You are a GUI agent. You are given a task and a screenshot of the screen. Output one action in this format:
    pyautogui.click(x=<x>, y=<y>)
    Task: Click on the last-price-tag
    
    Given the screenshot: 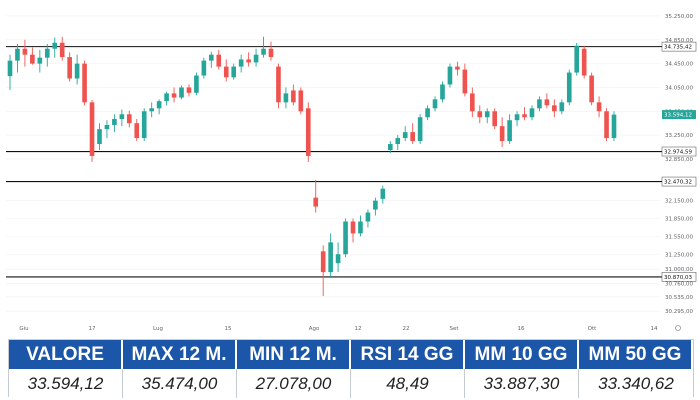 What is the action you would take?
    pyautogui.click(x=679, y=115)
    